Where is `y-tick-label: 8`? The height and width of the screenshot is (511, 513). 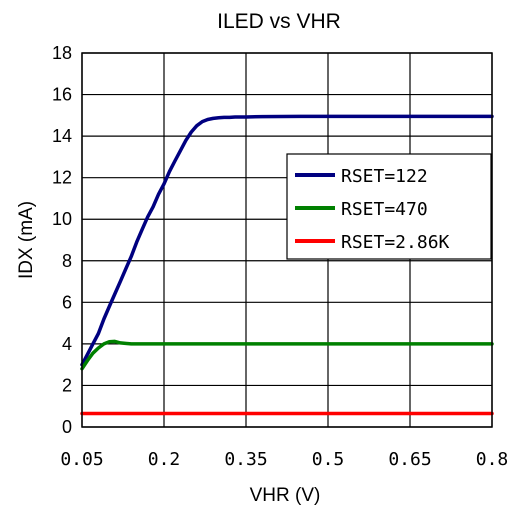
y-tick-label: 8 is located at coordinates (67, 261).